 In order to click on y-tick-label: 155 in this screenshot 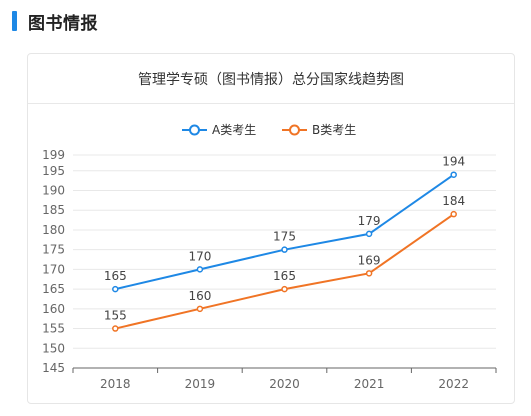, I will do `click(53, 329)`.